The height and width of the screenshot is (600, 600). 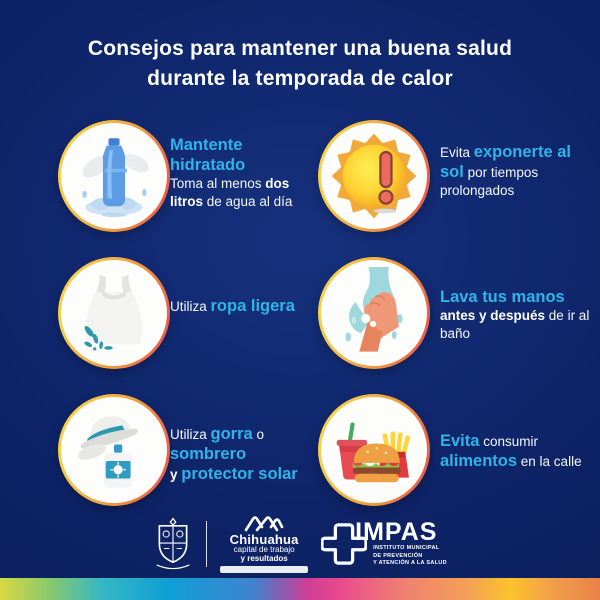 What do you see at coordinates (264, 524) in the screenshot?
I see `chihuahua-m-icon` at bounding box center [264, 524].